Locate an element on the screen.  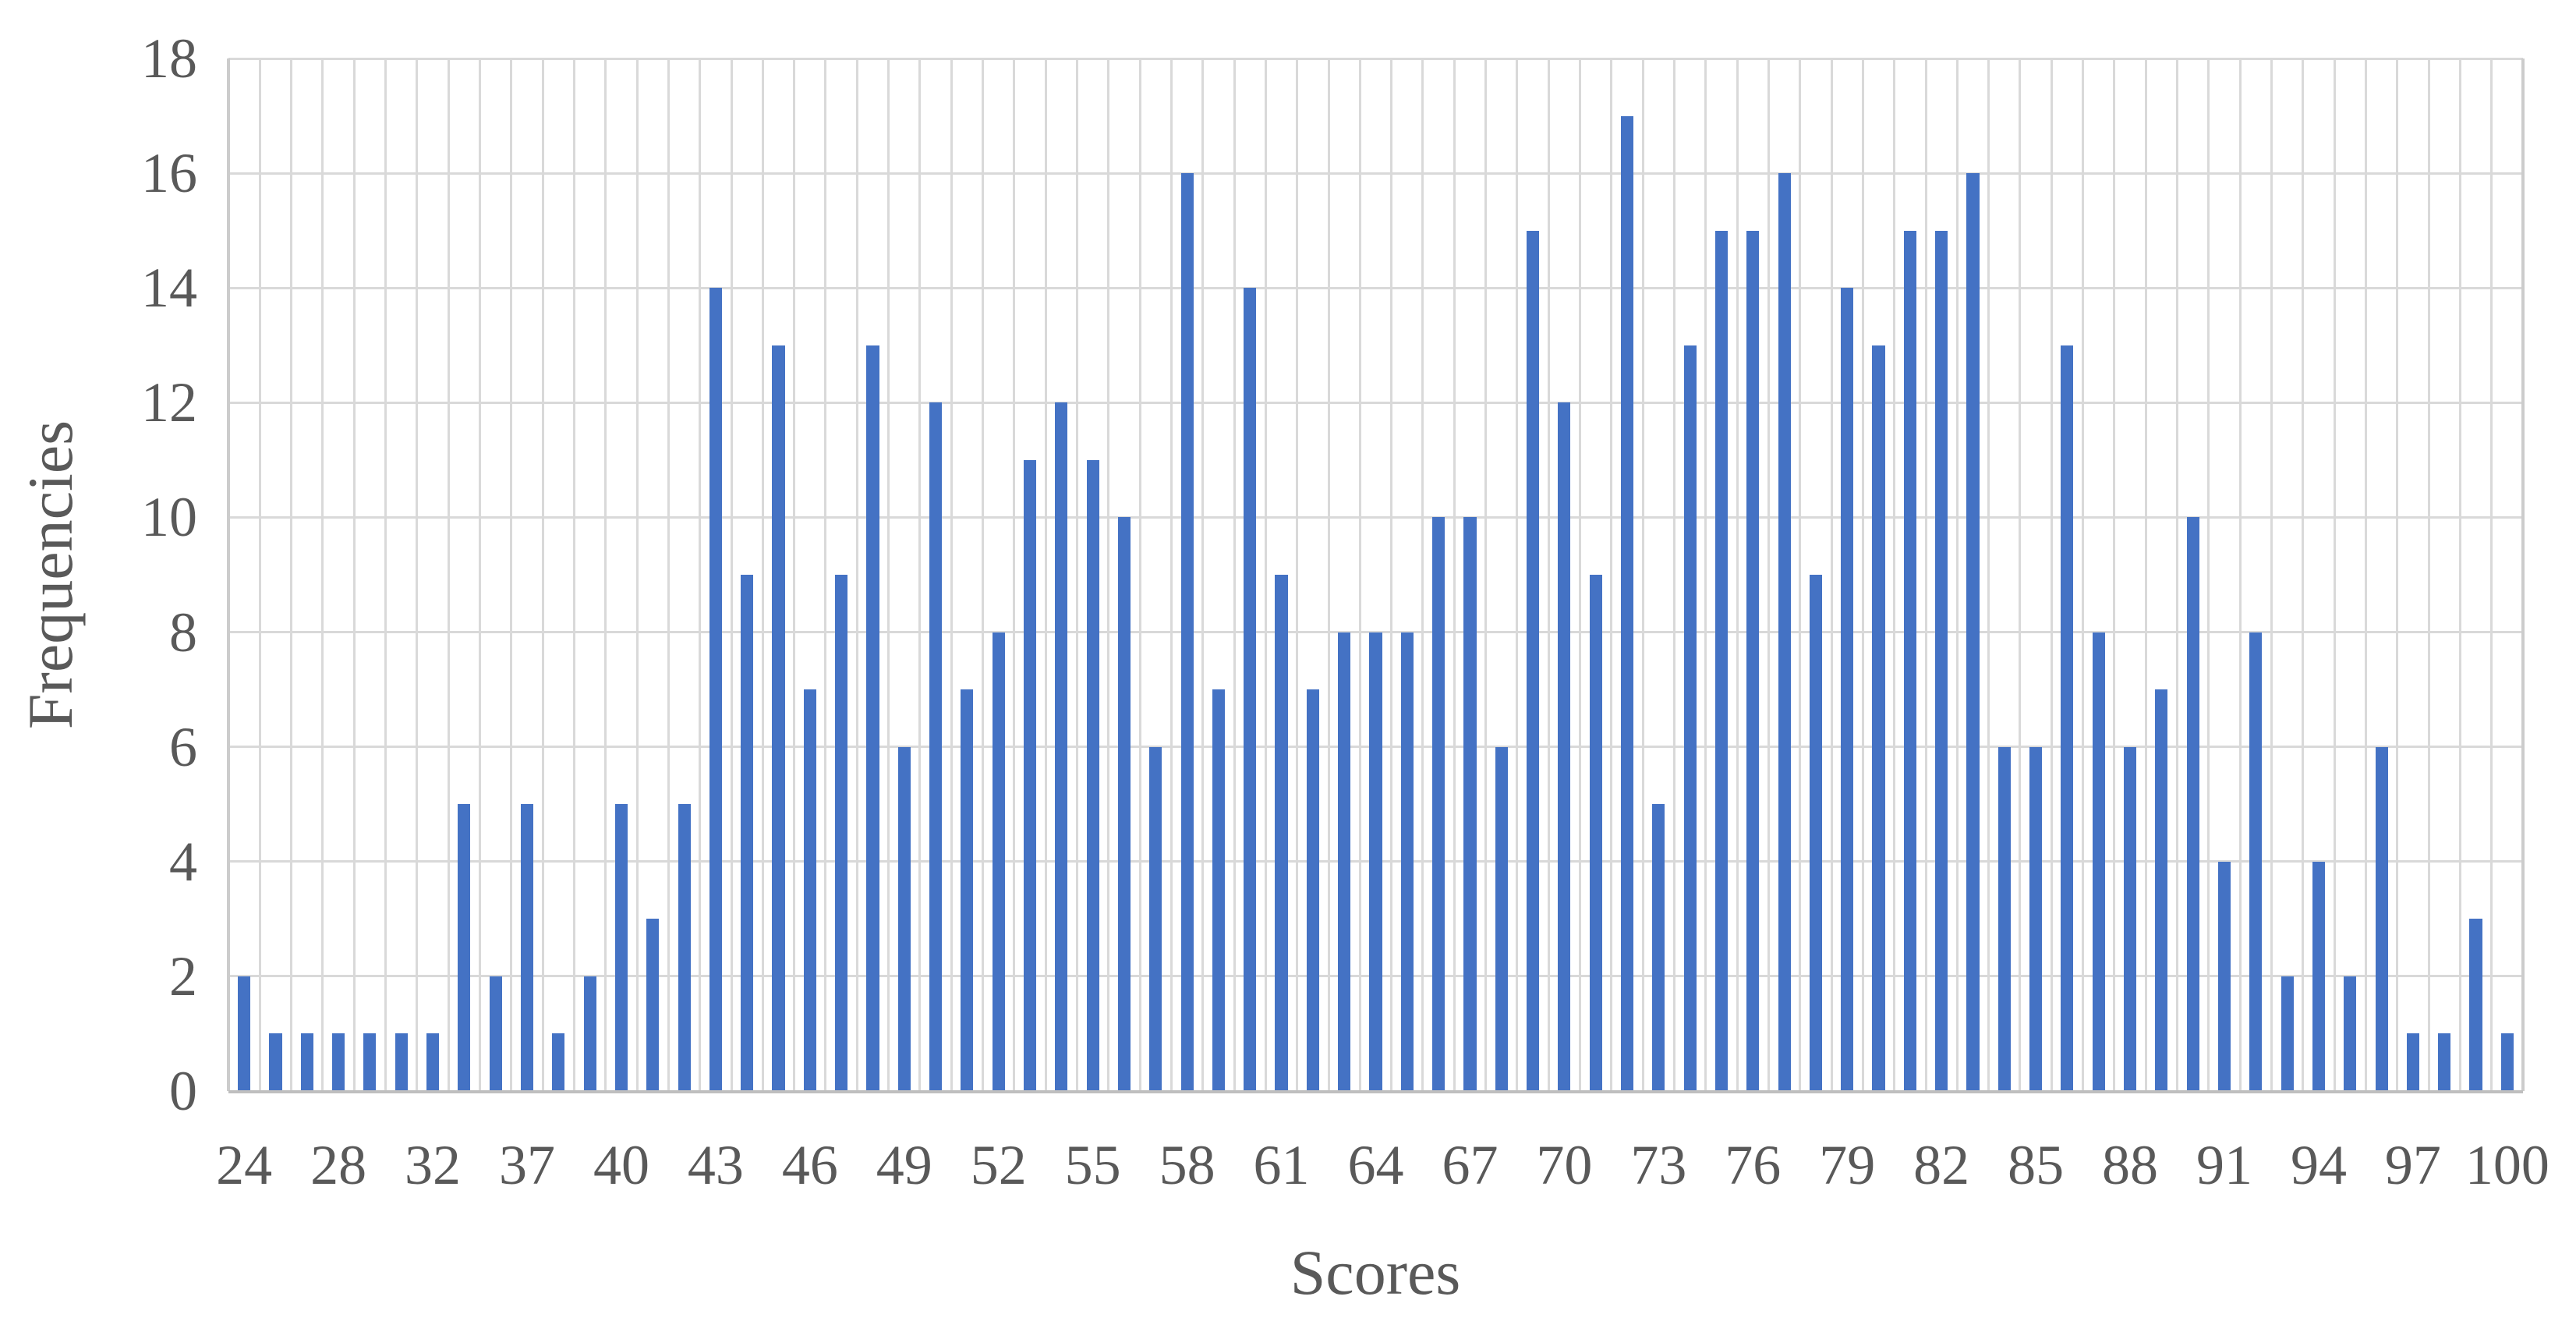
x-axis-title: Scores is located at coordinates (1375, 1273).